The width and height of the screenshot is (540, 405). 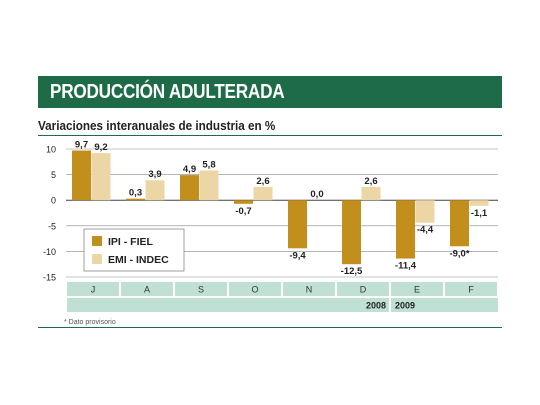 I want to click on y-tick-label: 5, so click(x=53, y=175).